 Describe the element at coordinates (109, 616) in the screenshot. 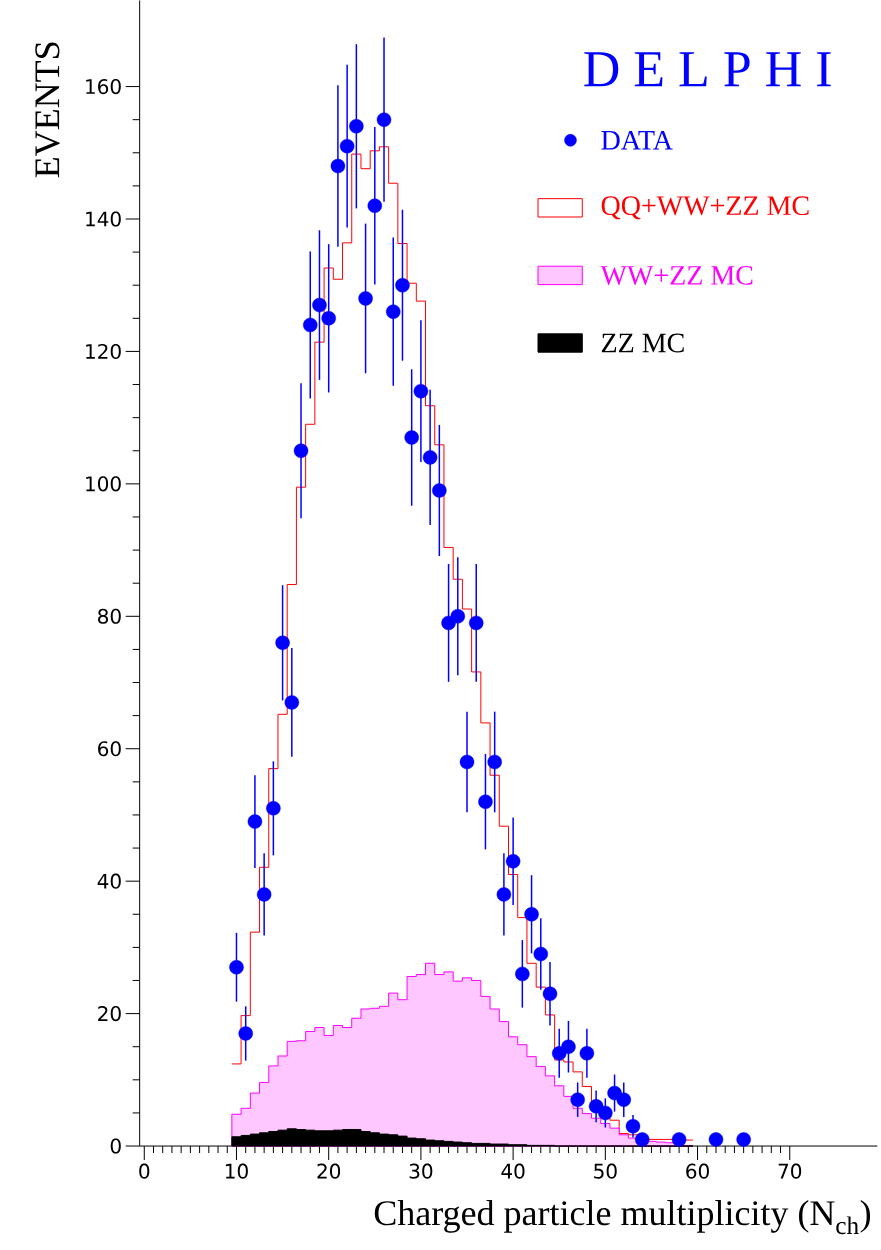

I see `y-tick-label: 80` at that location.